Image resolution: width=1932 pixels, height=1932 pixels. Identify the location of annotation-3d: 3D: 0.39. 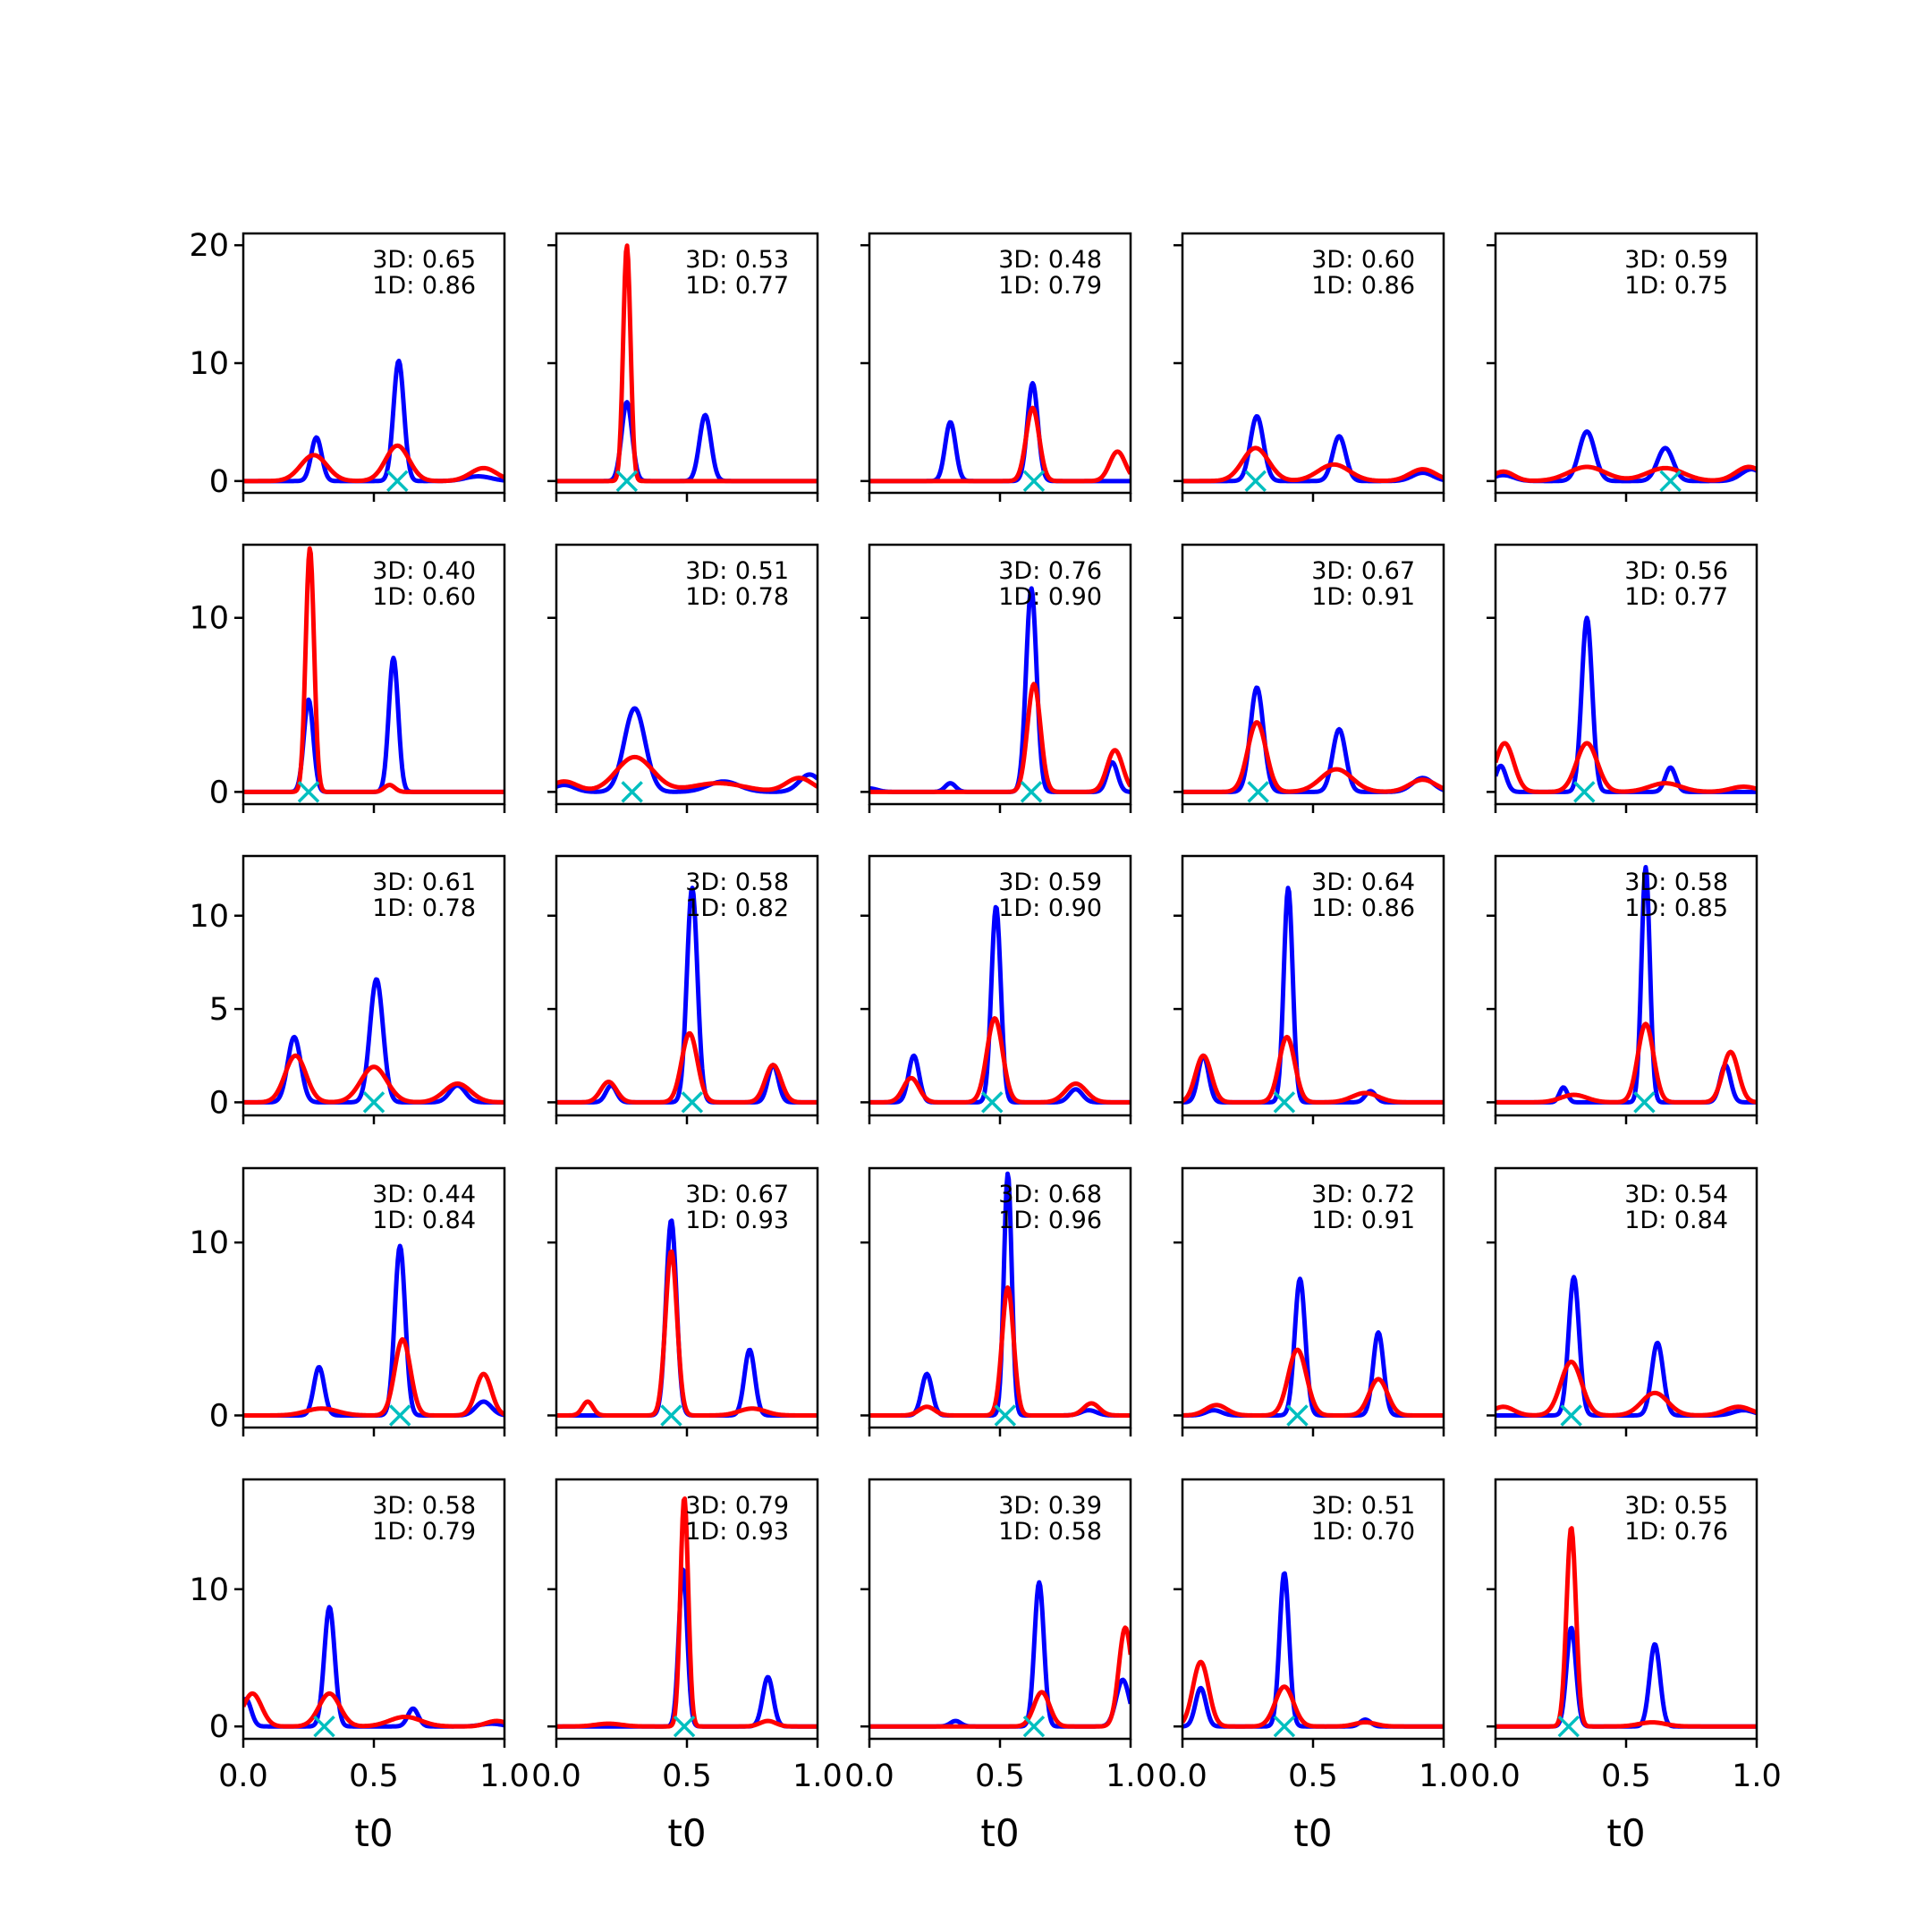
(1050, 1506).